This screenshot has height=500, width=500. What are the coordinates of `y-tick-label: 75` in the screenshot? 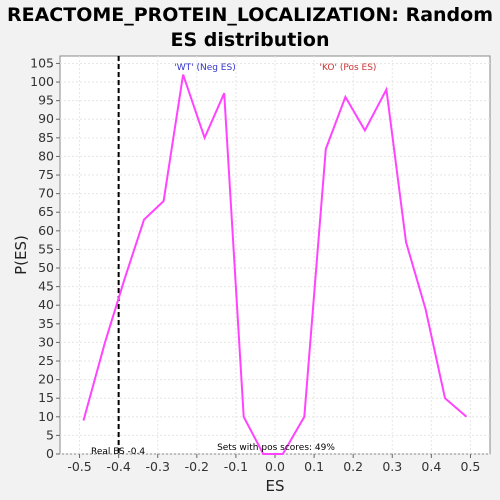 It's located at (46, 174).